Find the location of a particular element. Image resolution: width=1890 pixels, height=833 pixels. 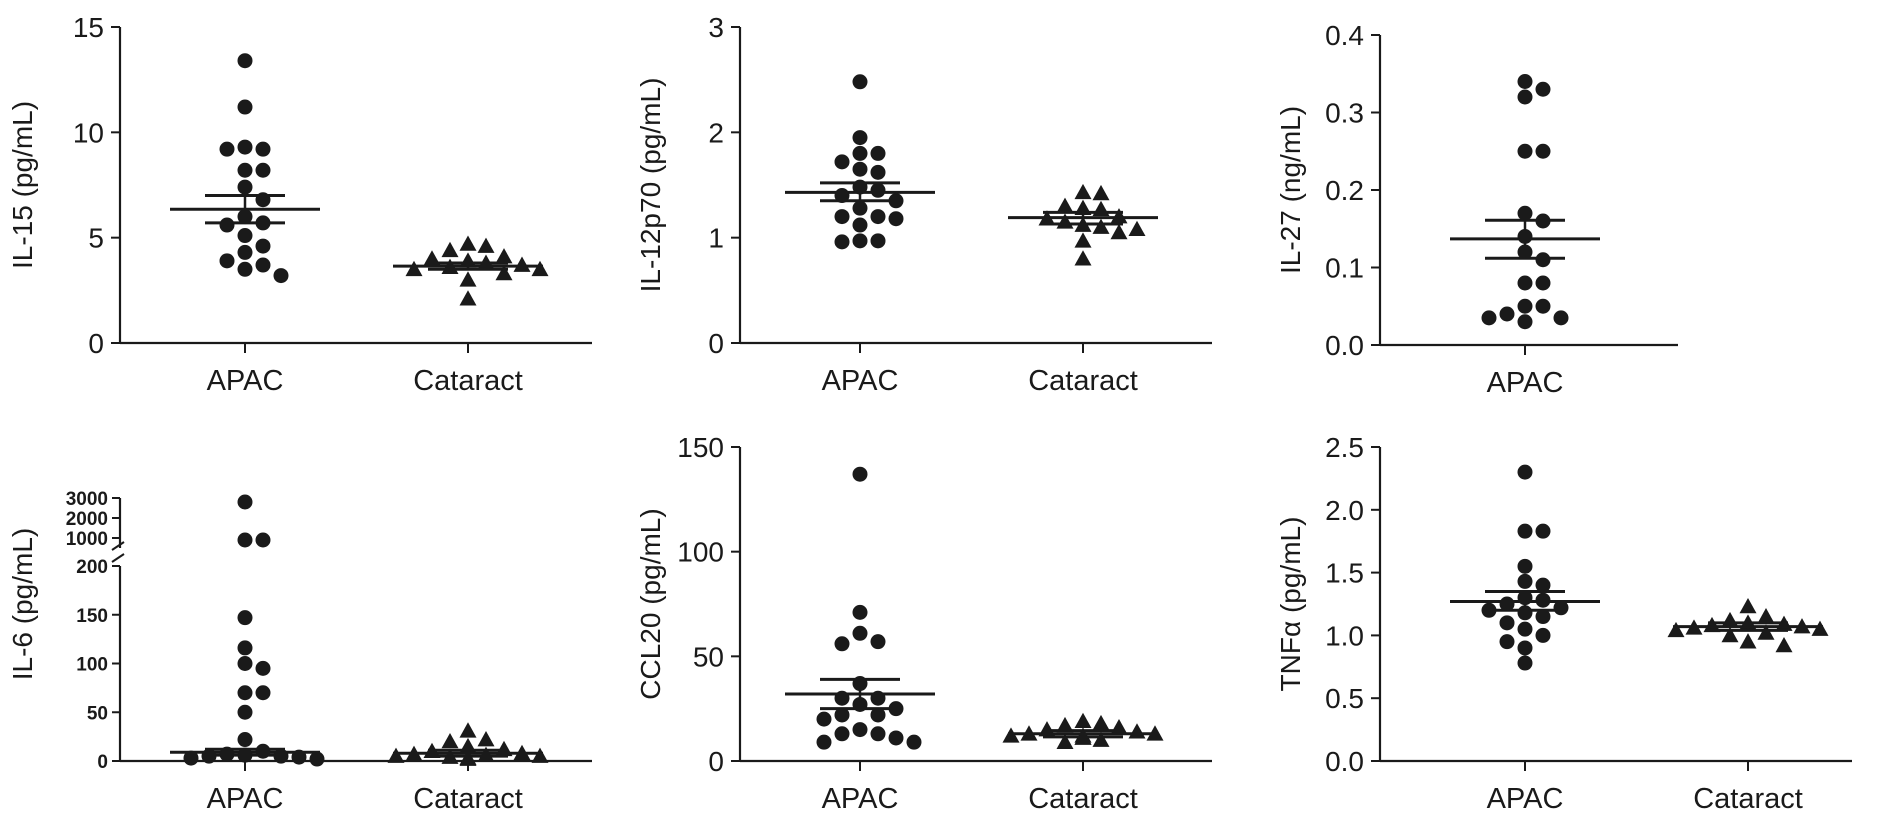

y-tick-label: 2.0 is located at coordinates (1344, 510).